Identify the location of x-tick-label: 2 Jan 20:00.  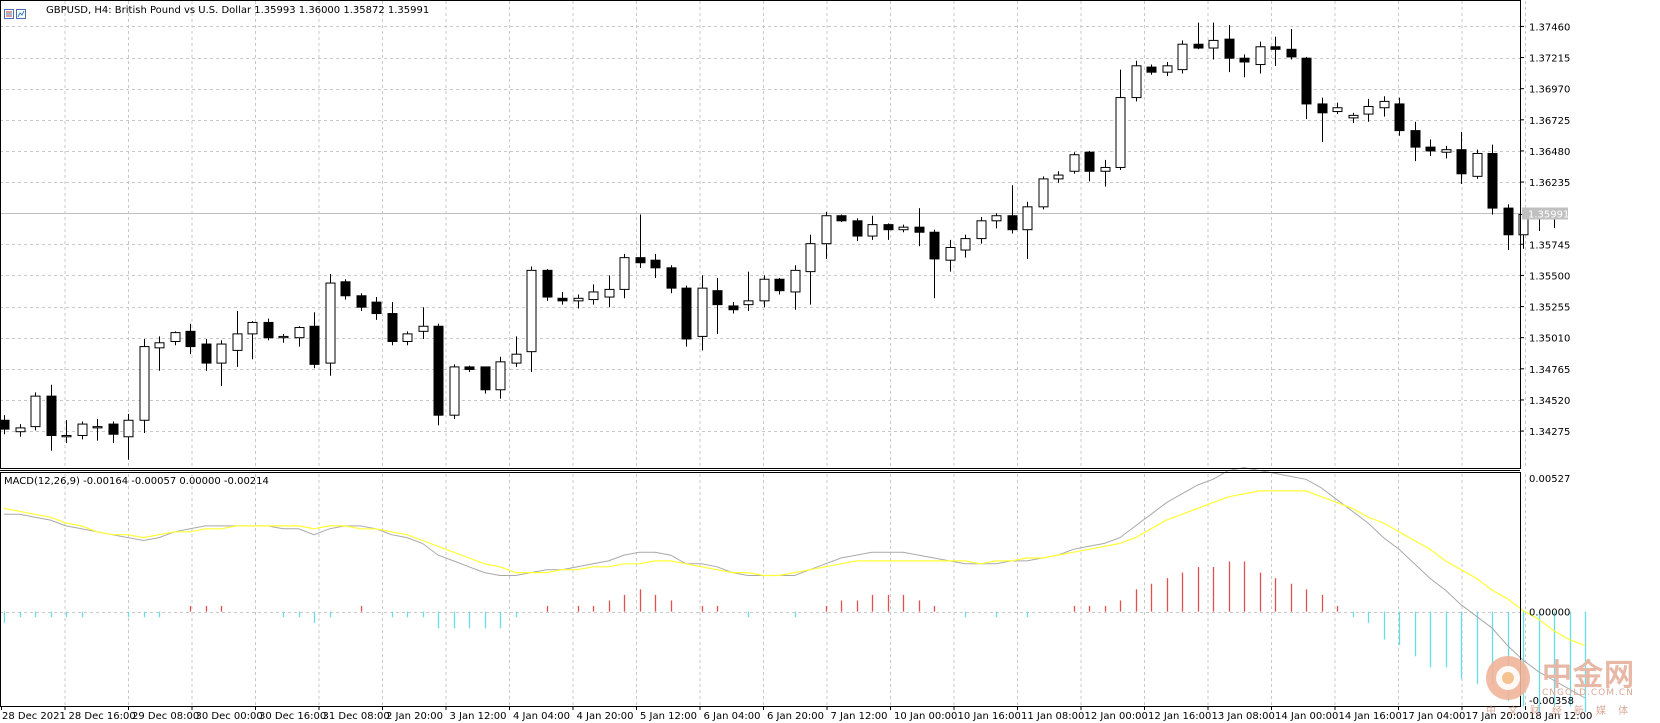
(414, 716).